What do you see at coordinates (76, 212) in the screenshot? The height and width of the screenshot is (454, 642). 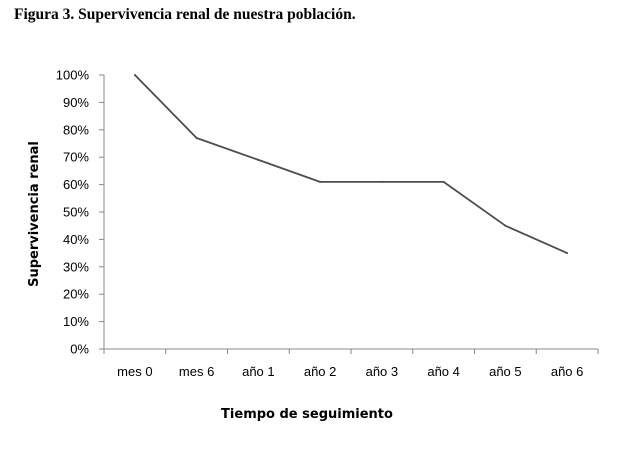 I see `y-tick-label: 50%` at bounding box center [76, 212].